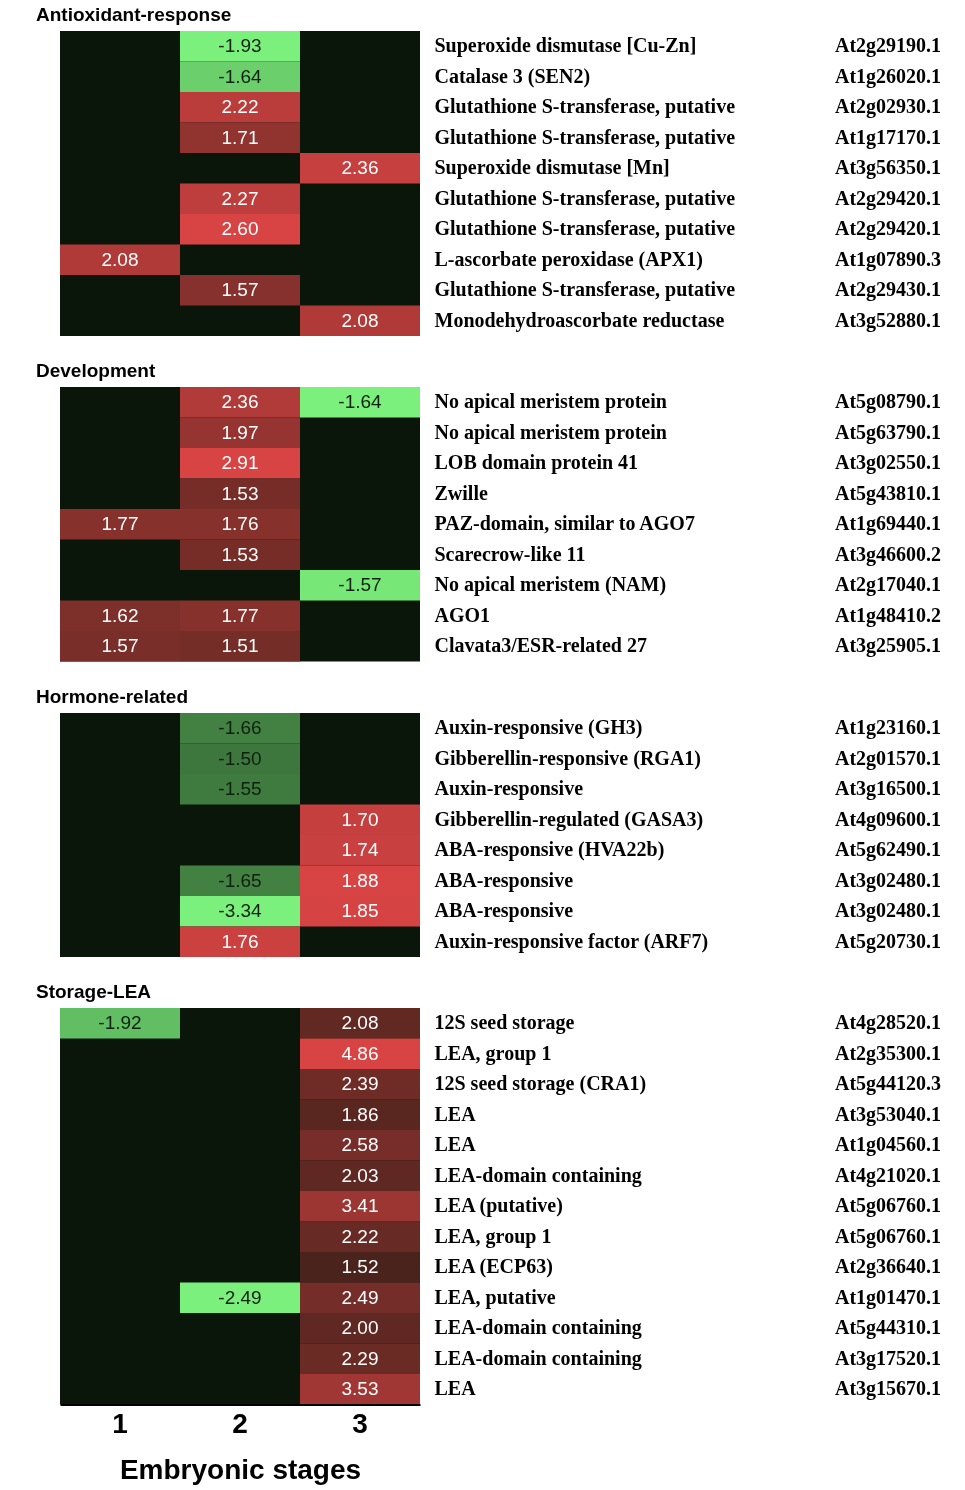 The height and width of the screenshot is (1490, 965). I want to click on data-label: 2.27, so click(240, 198).